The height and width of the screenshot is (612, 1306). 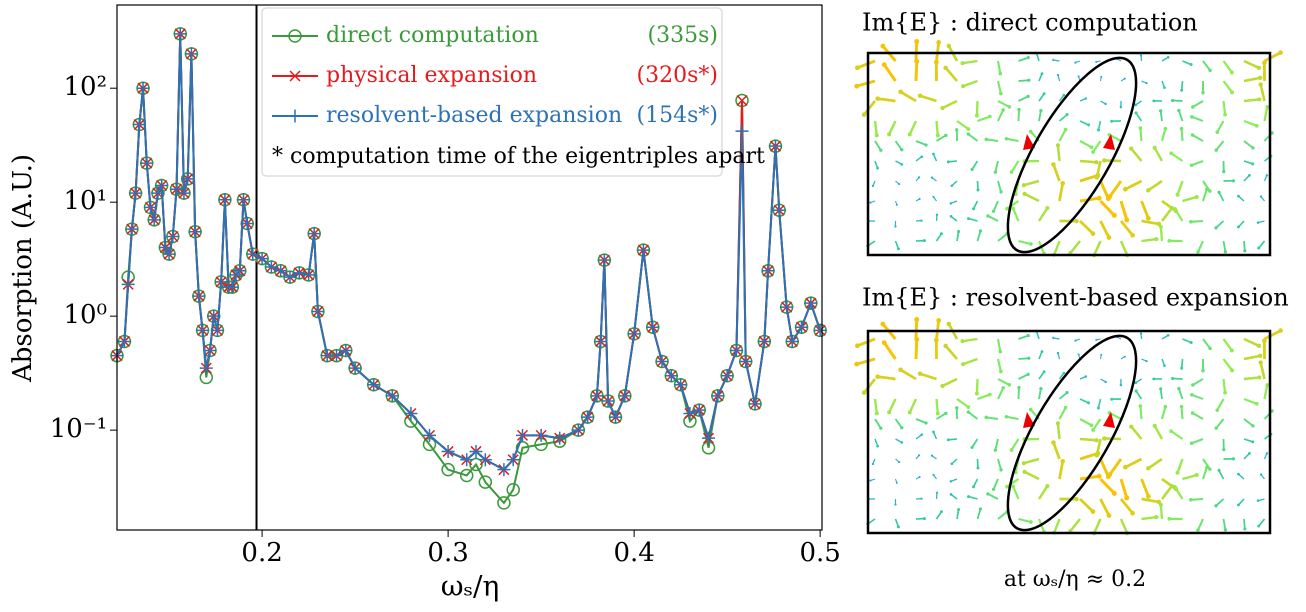 I want to click on panel-frame, so click(x=1069, y=154).